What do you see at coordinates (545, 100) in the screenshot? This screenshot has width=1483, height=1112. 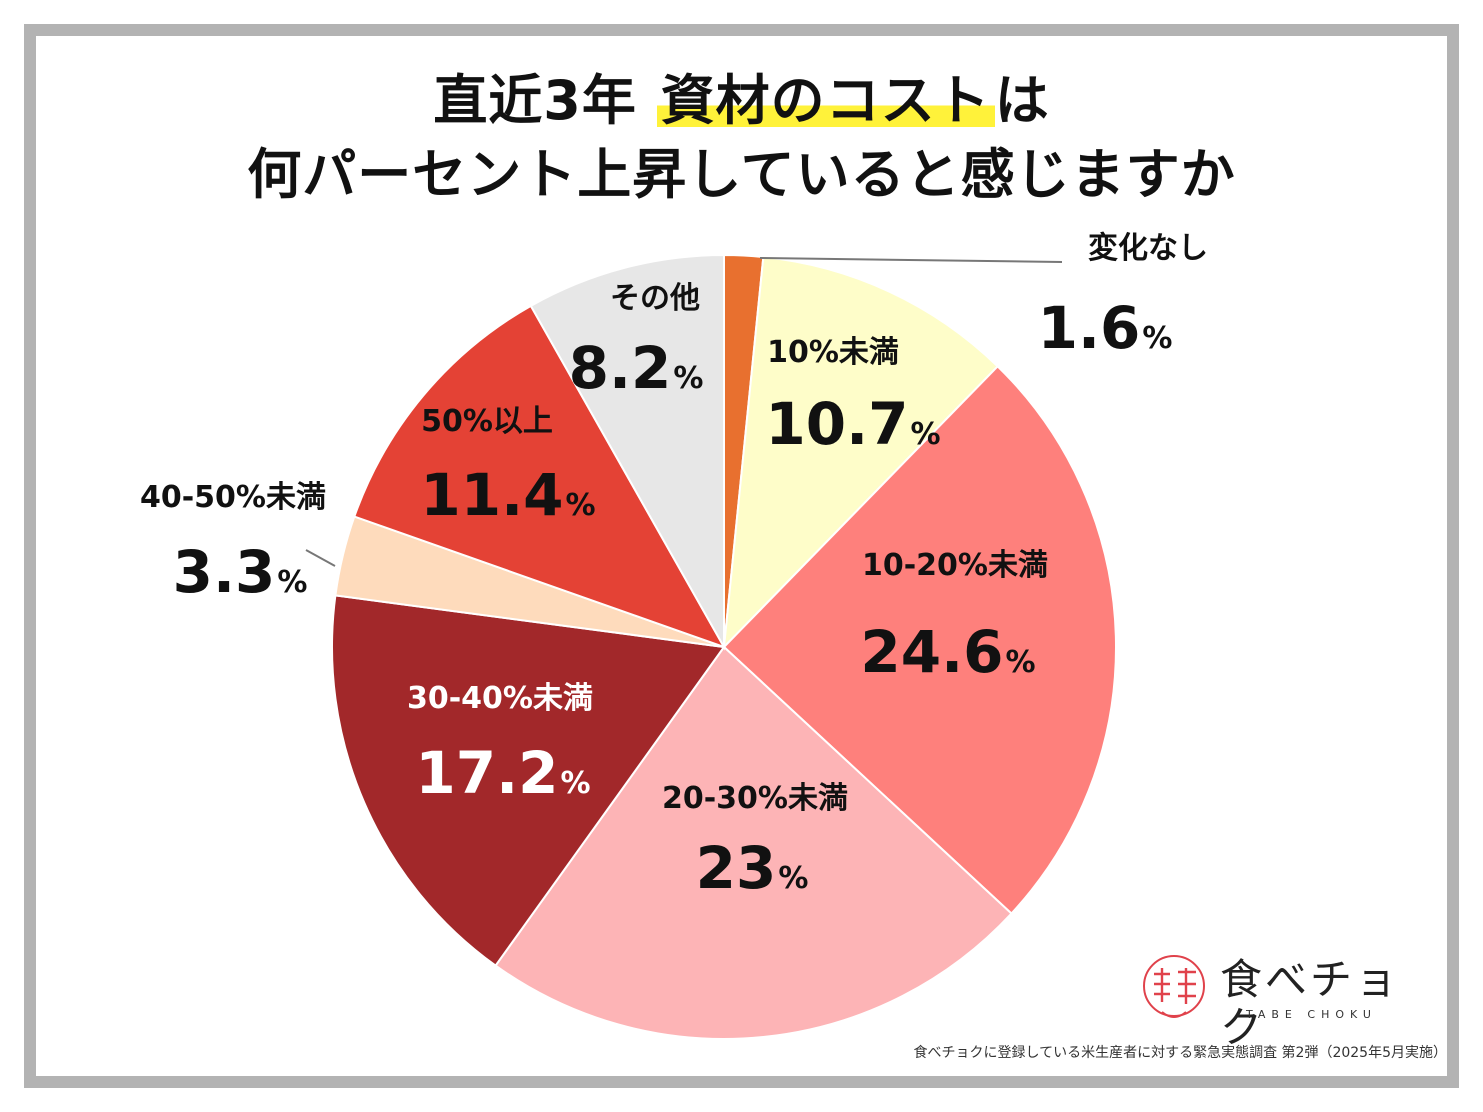 I see `title-part-a: 直近3年` at bounding box center [545, 100].